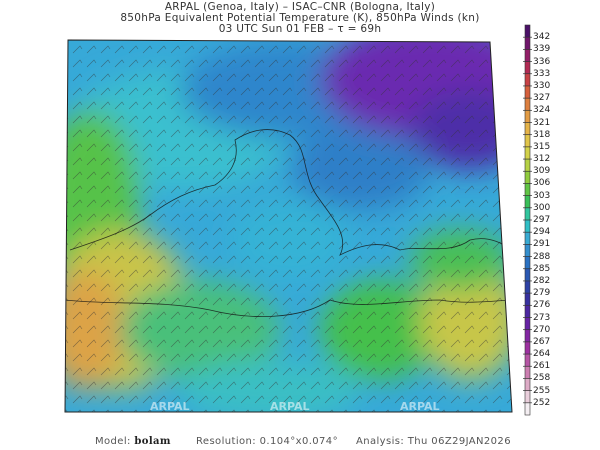 Image resolution: width=600 pixels, height=450 pixels. Describe the element at coordinates (433, 441) in the screenshot. I see `analysis-time: Analysis: Thu 06Z29JAN2026` at that location.